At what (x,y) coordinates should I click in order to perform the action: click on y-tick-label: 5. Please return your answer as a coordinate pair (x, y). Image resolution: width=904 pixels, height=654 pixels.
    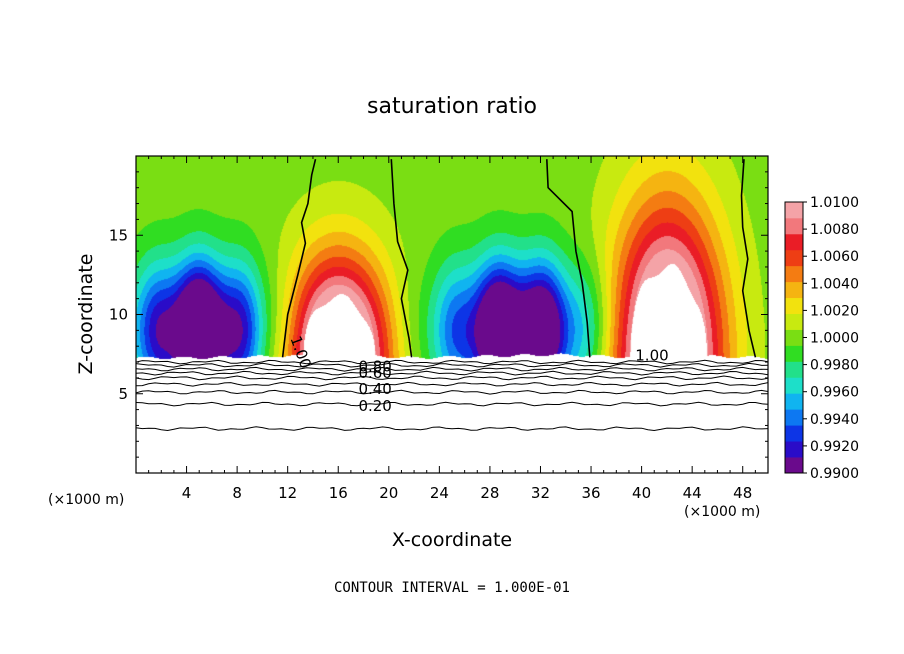
    Looking at the image, I should click on (123, 394).